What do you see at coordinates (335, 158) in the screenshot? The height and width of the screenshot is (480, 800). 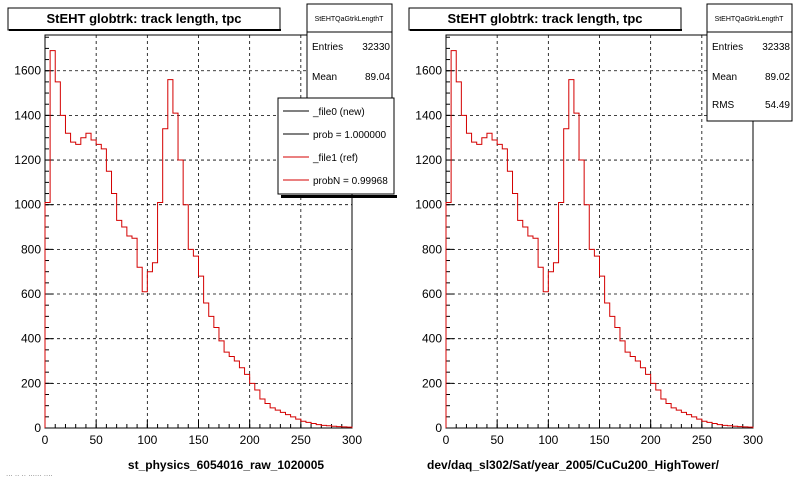 I see `legend-entry: _file1 (ref)` at bounding box center [335, 158].